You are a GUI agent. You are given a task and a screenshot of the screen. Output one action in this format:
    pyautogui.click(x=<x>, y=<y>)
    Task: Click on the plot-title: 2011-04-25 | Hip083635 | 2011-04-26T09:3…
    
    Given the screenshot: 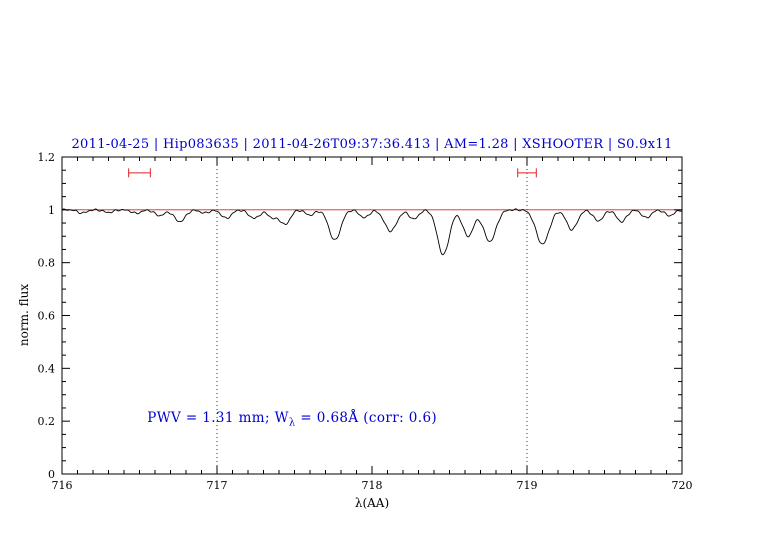 What is the action you would take?
    pyautogui.click(x=372, y=144)
    